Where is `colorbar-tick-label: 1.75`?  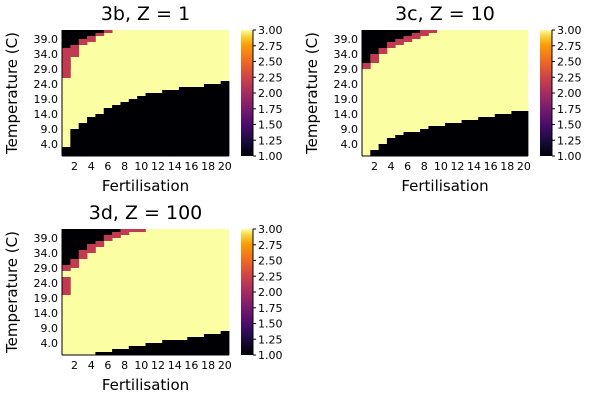
colorbar-tick-label: 1.75 is located at coordinates (270, 109).